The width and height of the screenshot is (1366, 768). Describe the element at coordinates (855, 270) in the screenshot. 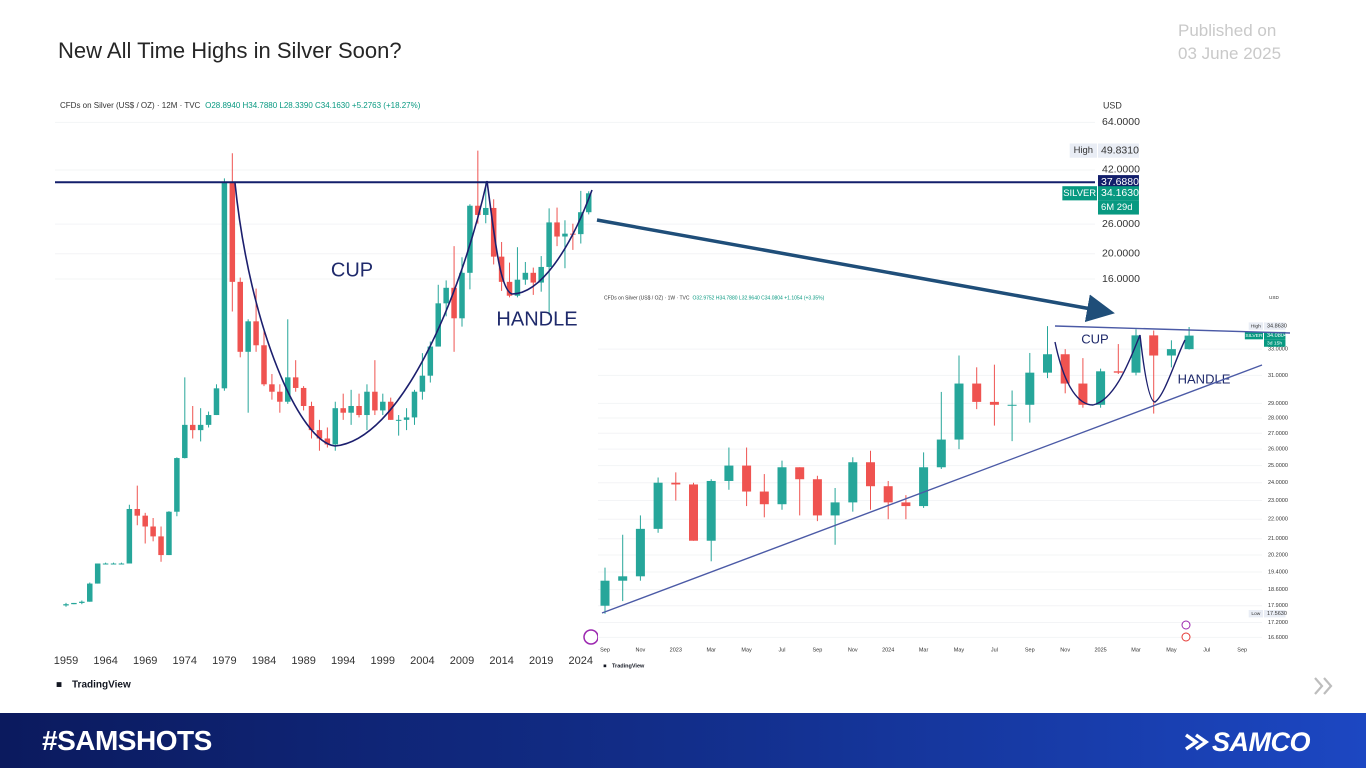

I see `arrow` at that location.